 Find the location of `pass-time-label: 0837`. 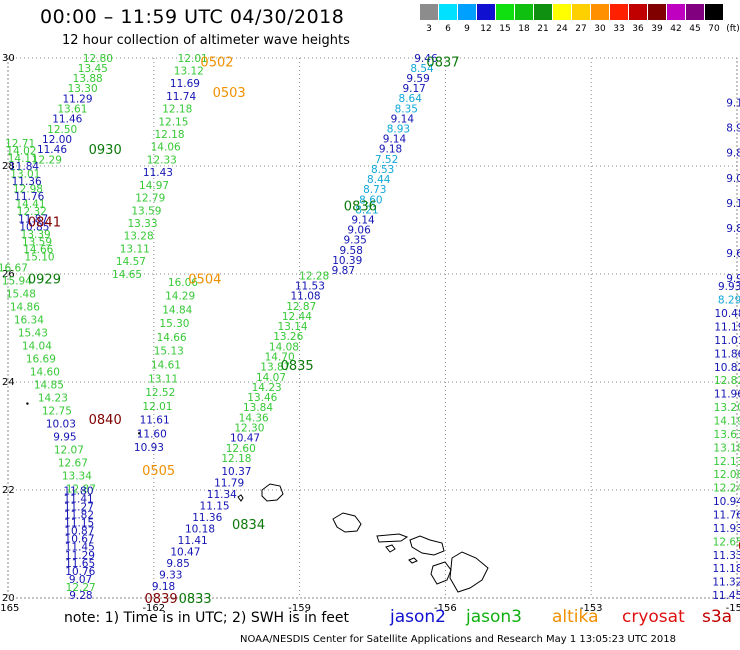

pass-time-label: 0837 is located at coordinates (442, 62).